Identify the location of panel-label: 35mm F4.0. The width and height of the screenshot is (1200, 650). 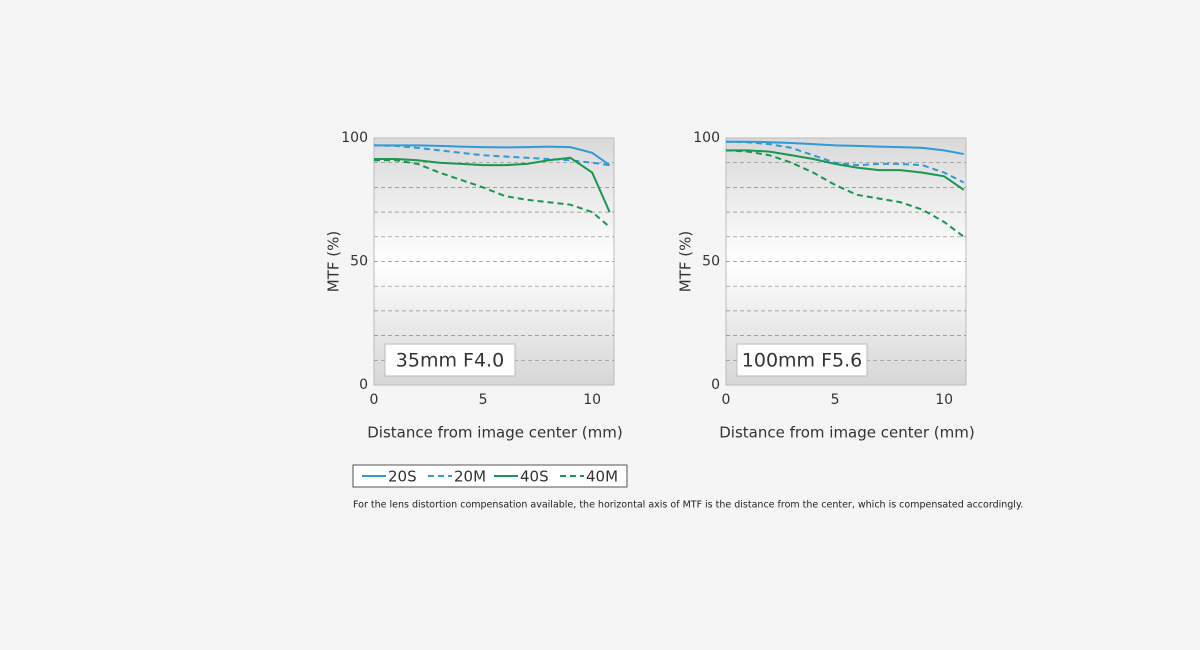
(450, 361).